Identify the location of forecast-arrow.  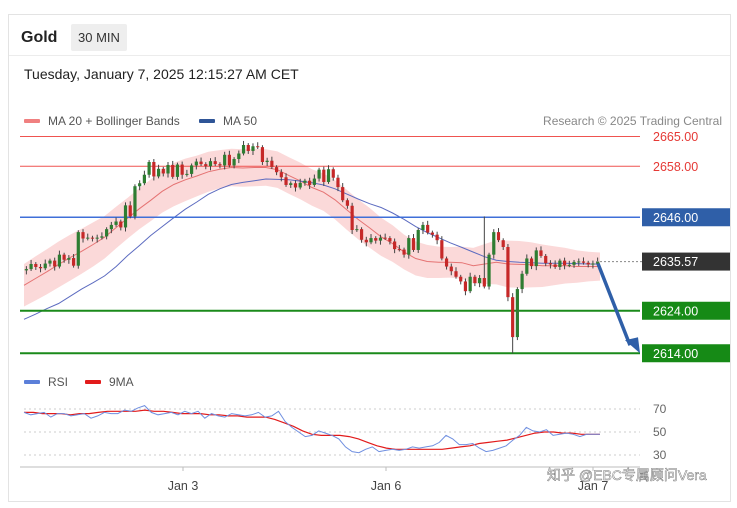
(618, 308).